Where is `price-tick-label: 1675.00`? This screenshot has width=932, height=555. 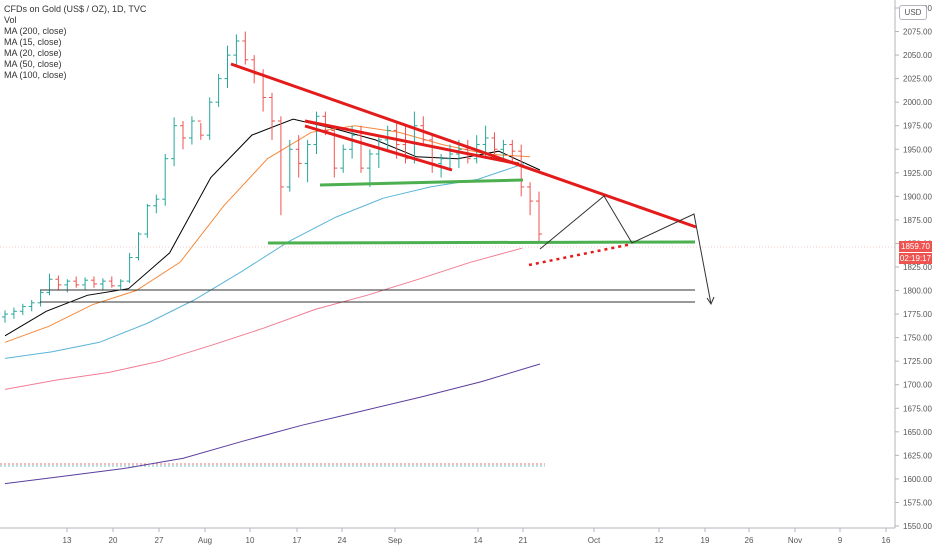
price-tick-label: 1675.00 is located at coordinates (917, 408).